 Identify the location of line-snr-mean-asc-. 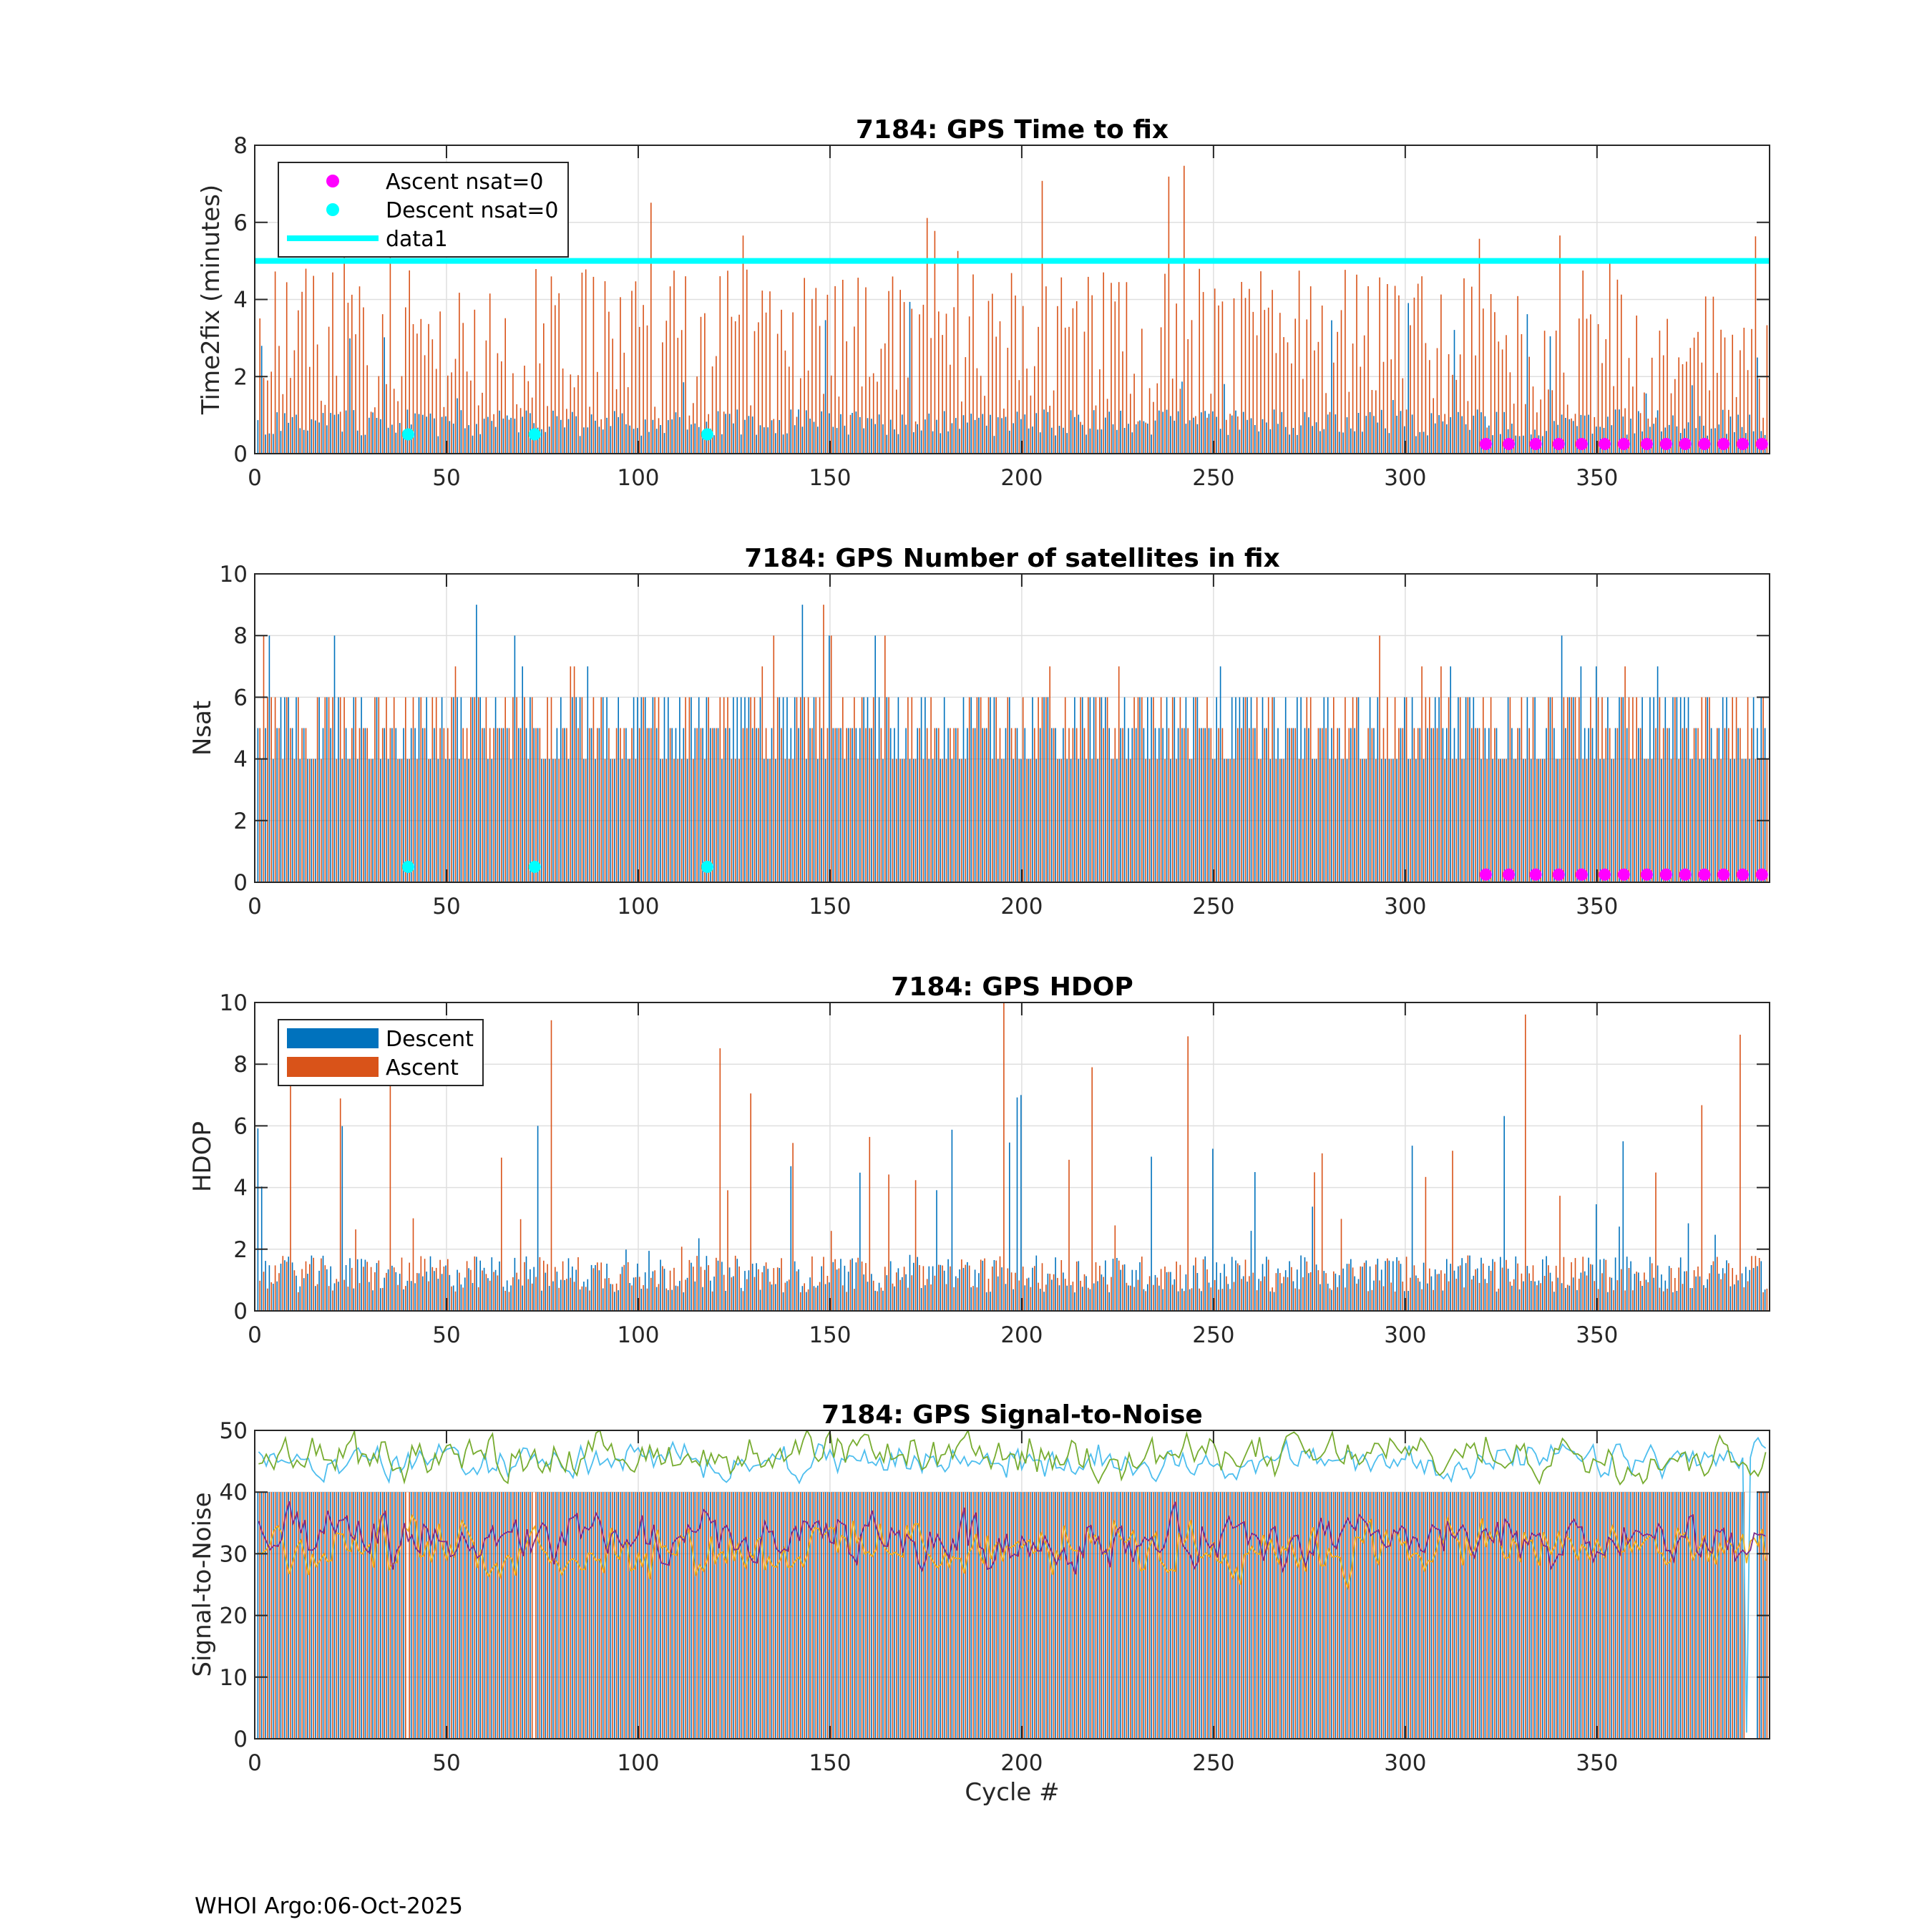
(1012, 1538).